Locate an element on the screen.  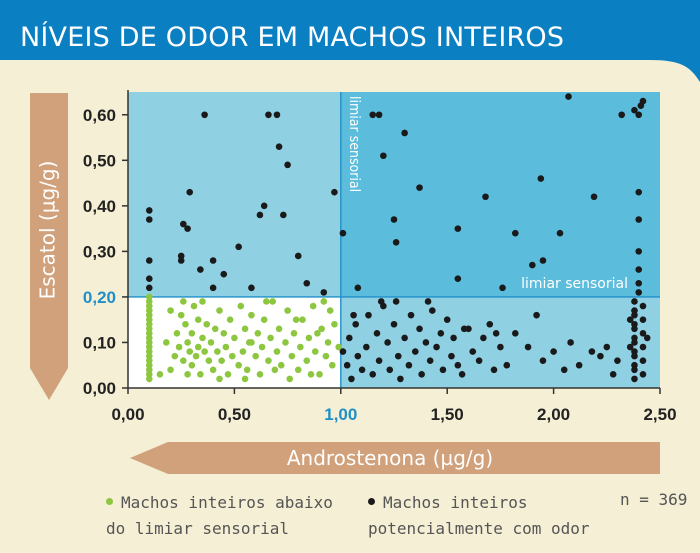
header-shape is located at coordinates (350, 41).